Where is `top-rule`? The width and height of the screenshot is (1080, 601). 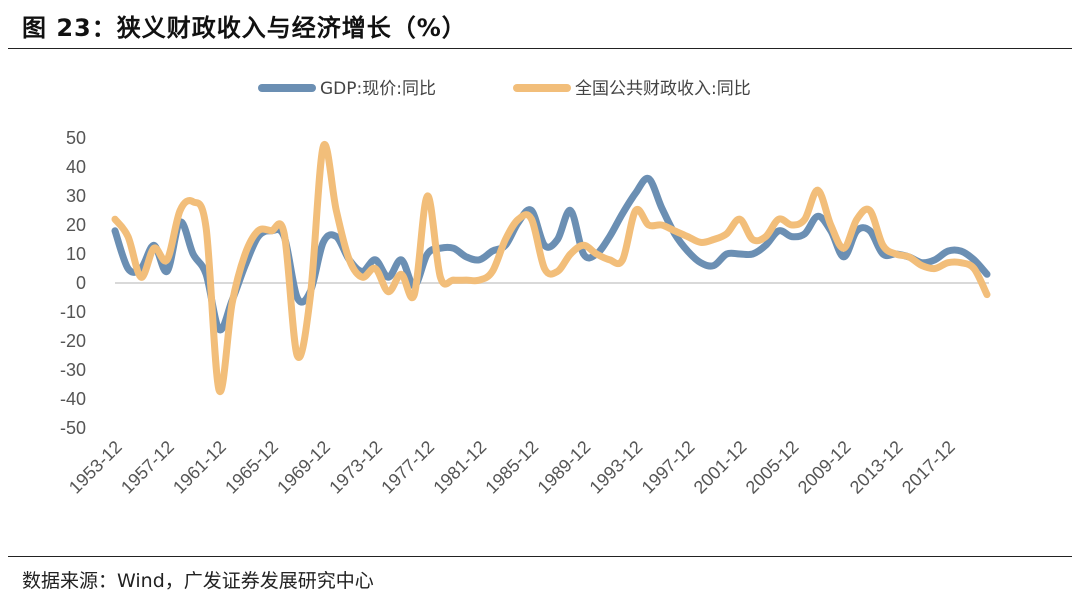 top-rule is located at coordinates (540, 48).